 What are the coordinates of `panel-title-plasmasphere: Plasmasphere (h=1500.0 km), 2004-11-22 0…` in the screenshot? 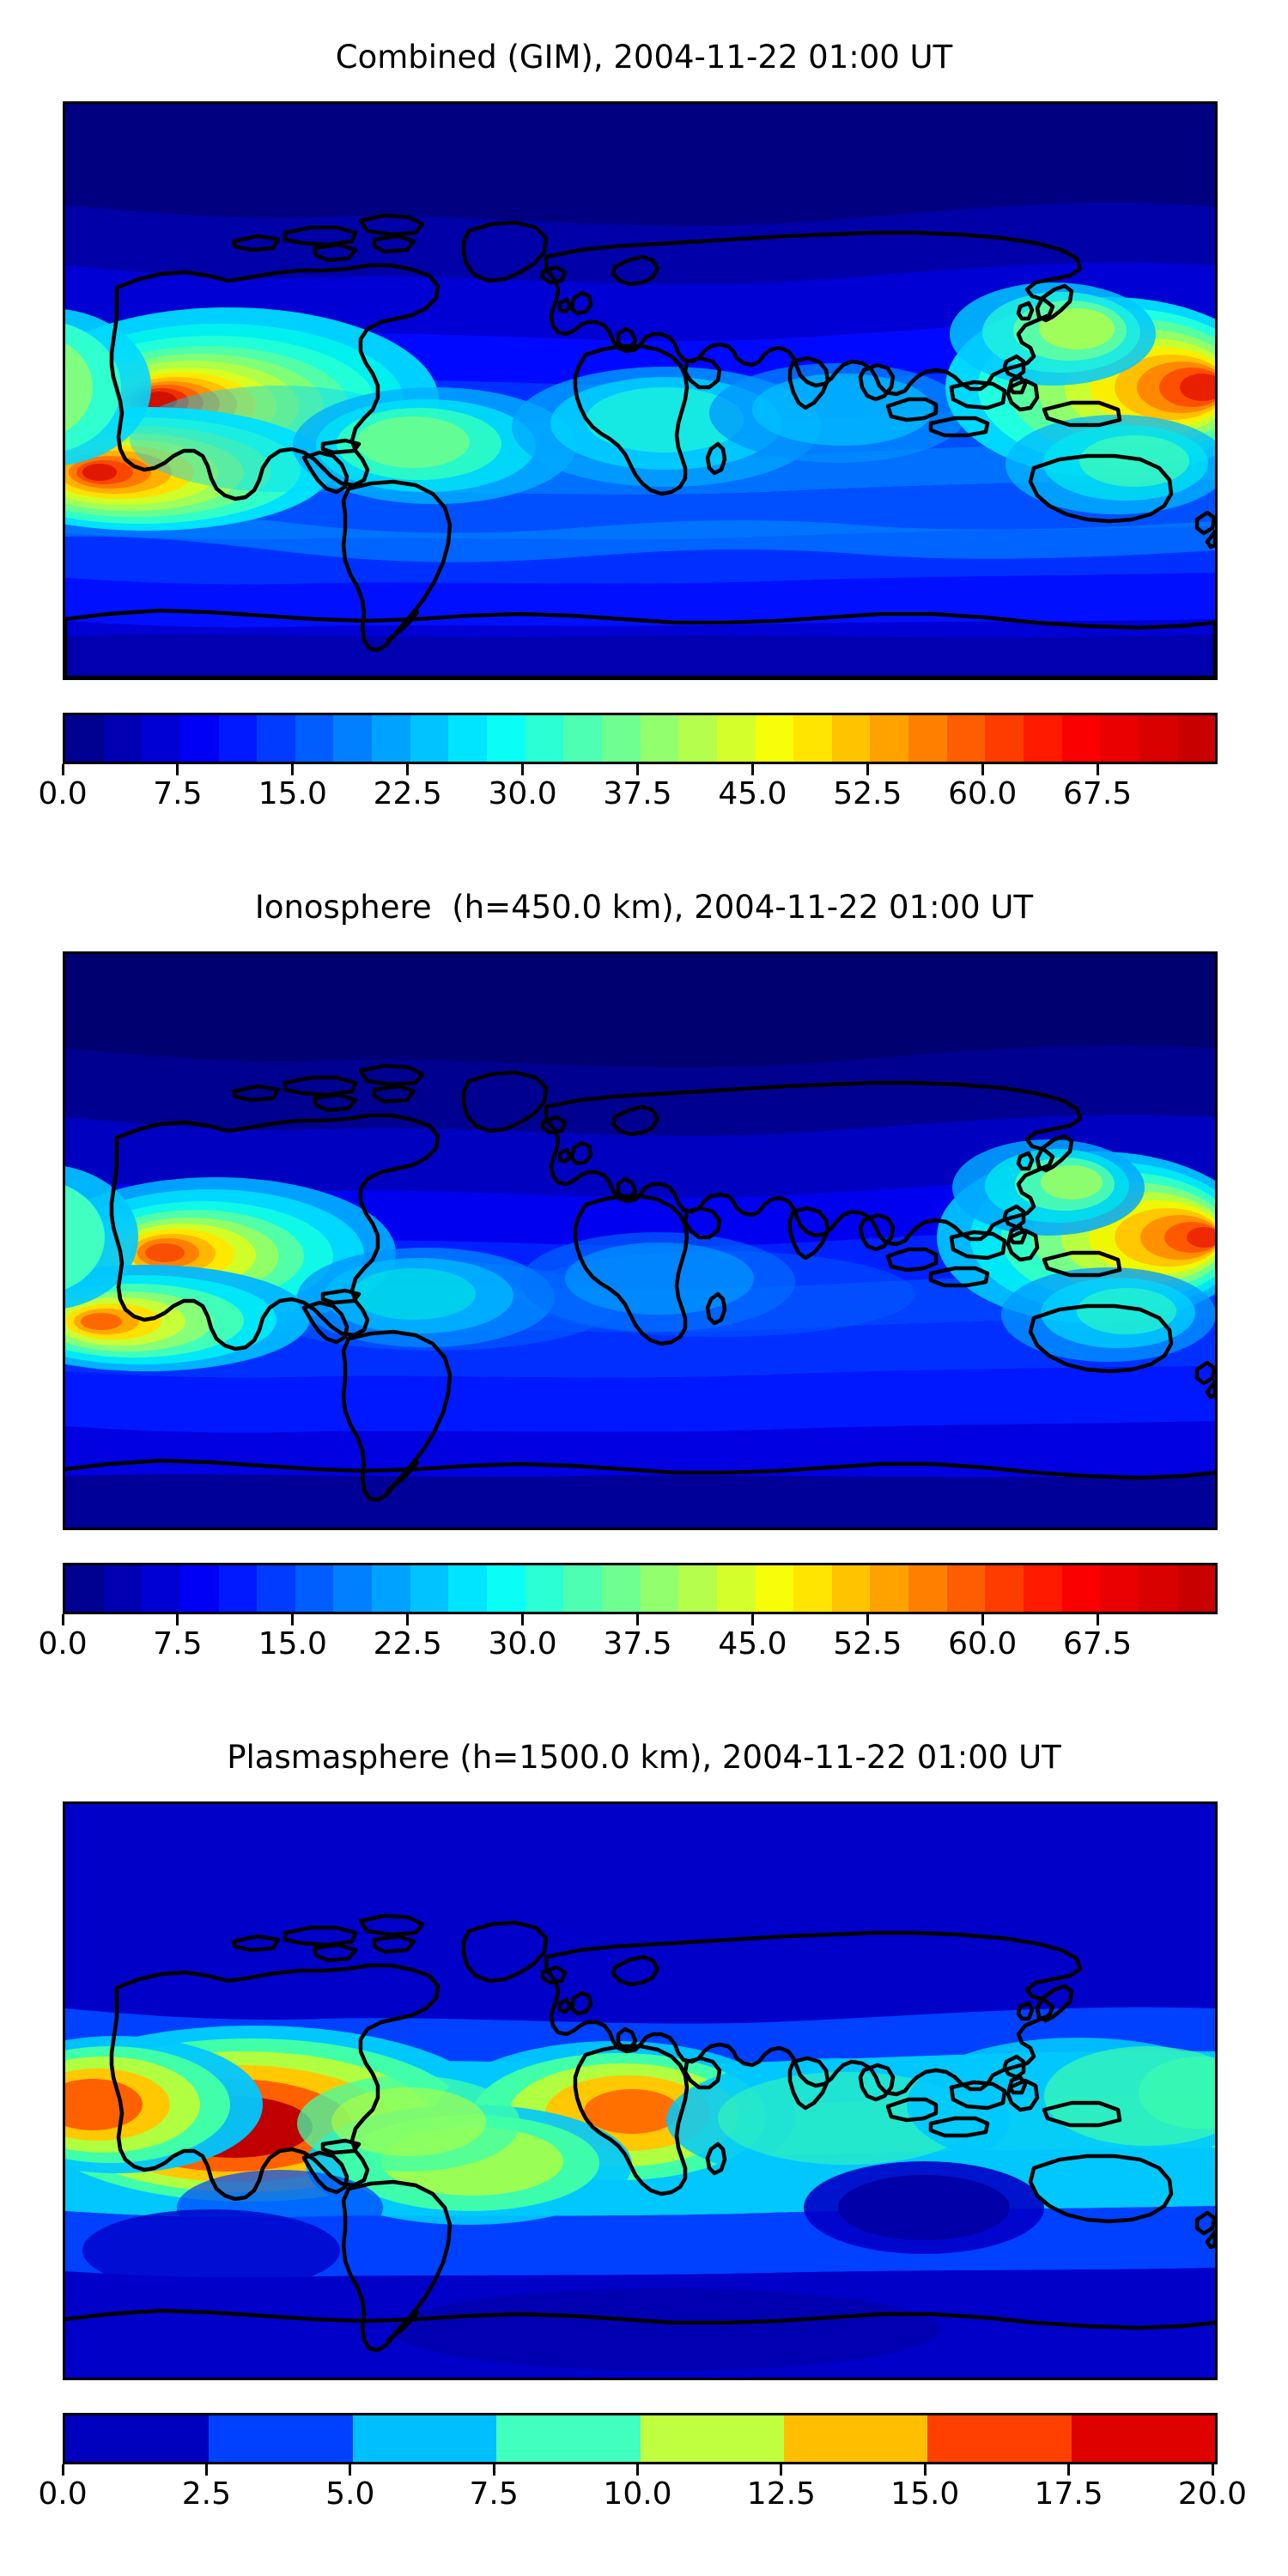 It's located at (644, 1758).